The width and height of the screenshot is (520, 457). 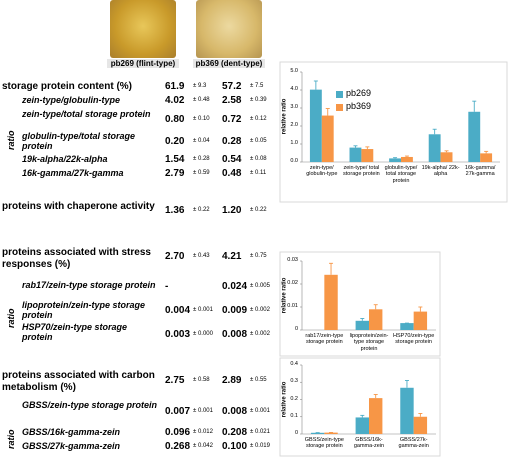 What do you see at coordinates (260, 334) in the screenshot?
I see `value-sd: ± 0.002` at bounding box center [260, 334].